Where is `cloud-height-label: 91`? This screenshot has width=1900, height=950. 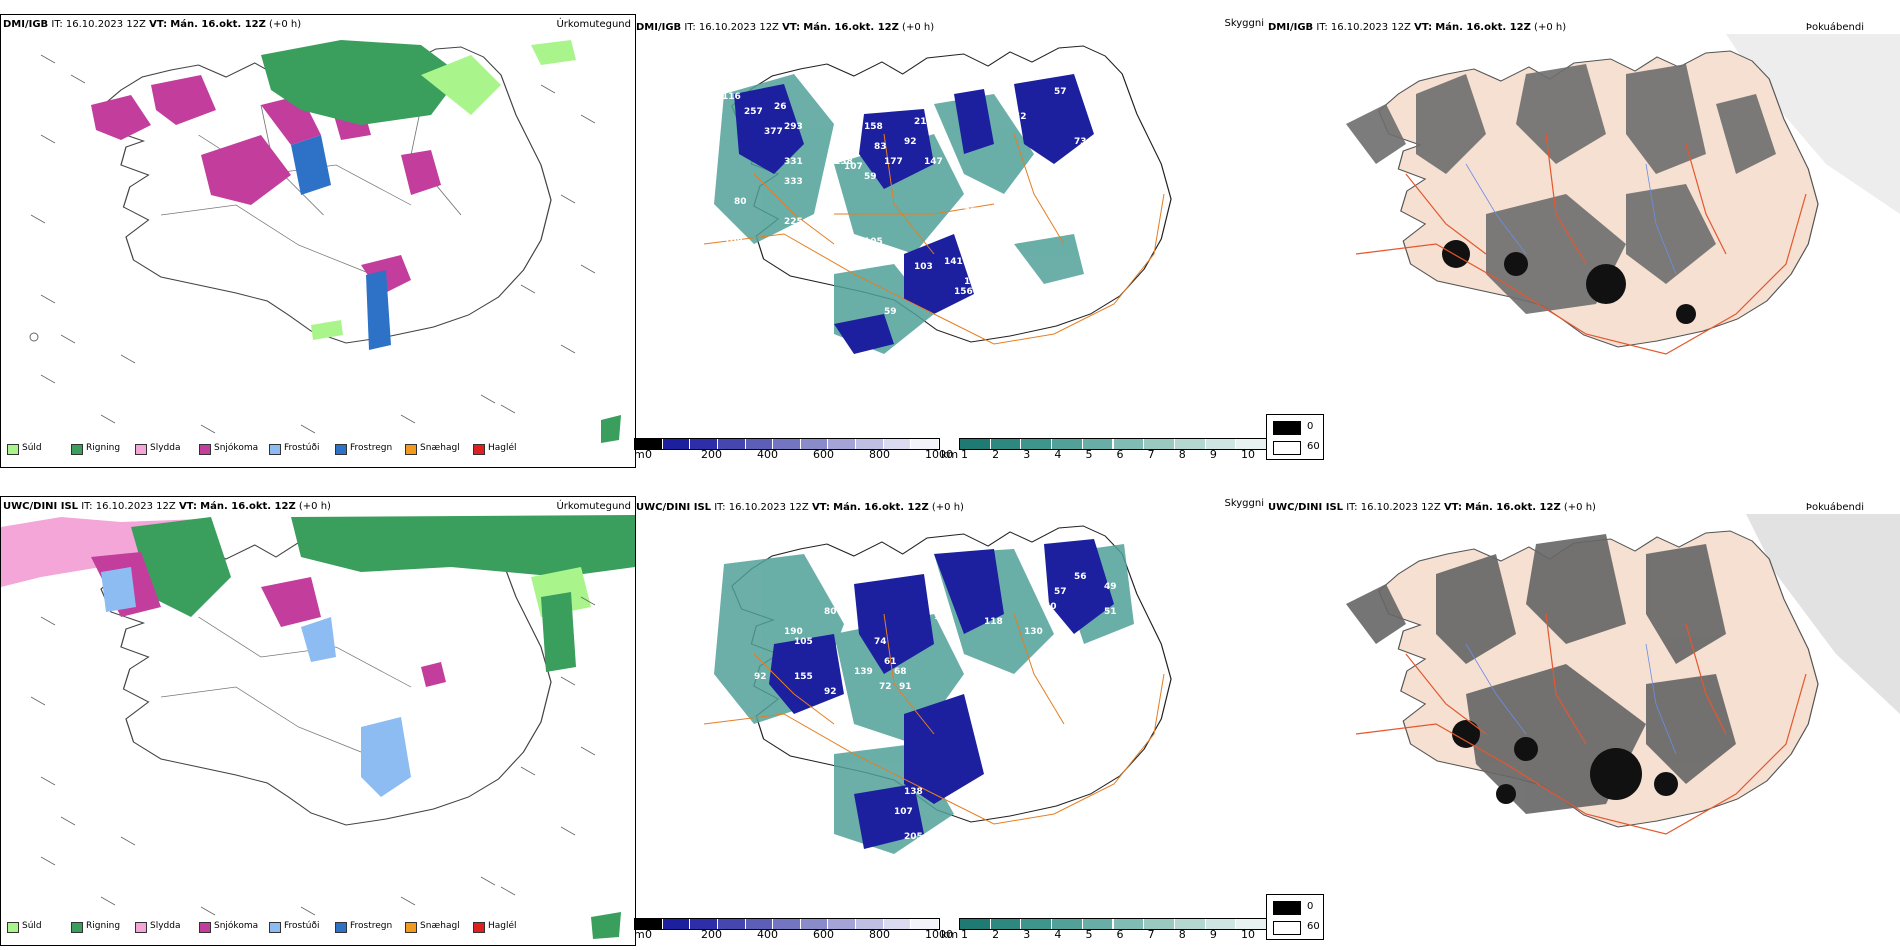
cloud-height-label: 91 is located at coordinates (905, 687).